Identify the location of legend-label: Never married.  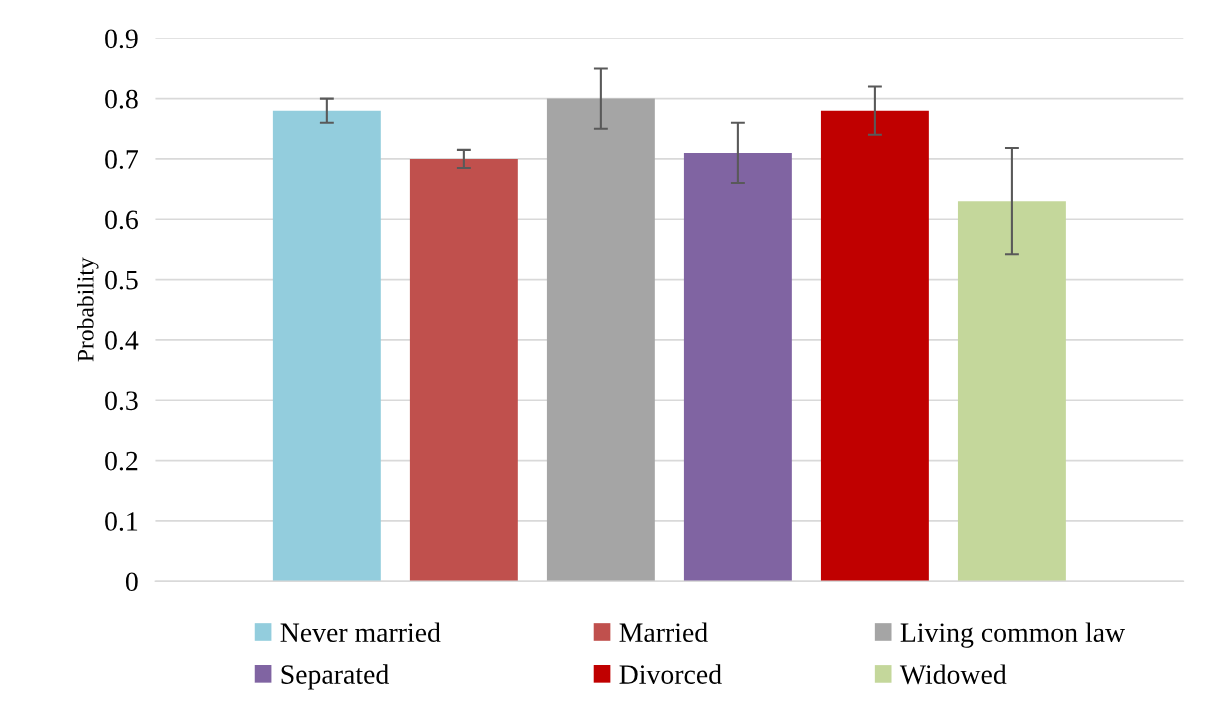
(360, 632).